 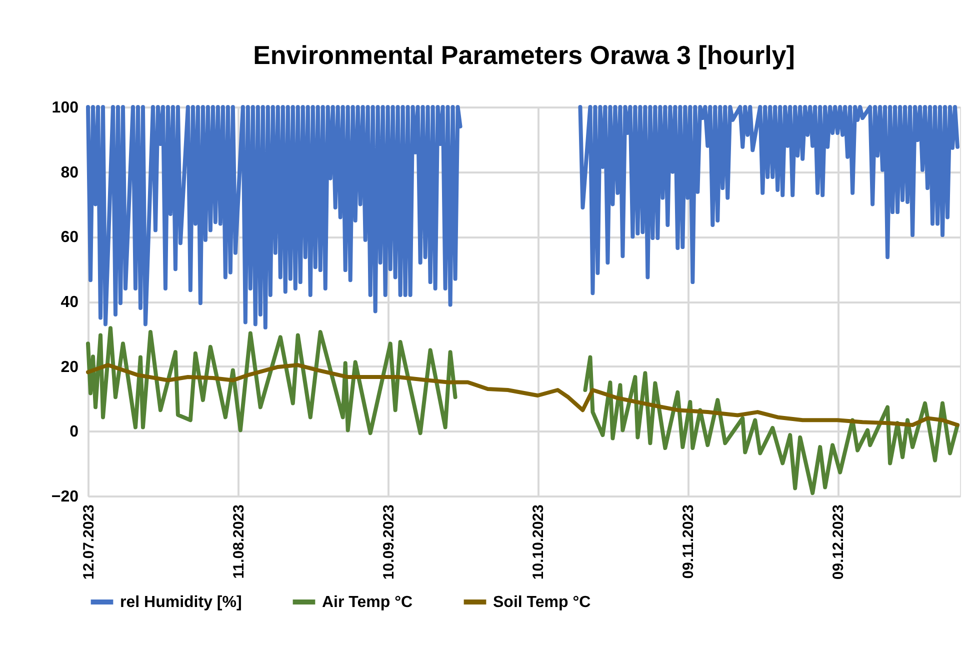 I want to click on line-series, so click(x=523, y=395).